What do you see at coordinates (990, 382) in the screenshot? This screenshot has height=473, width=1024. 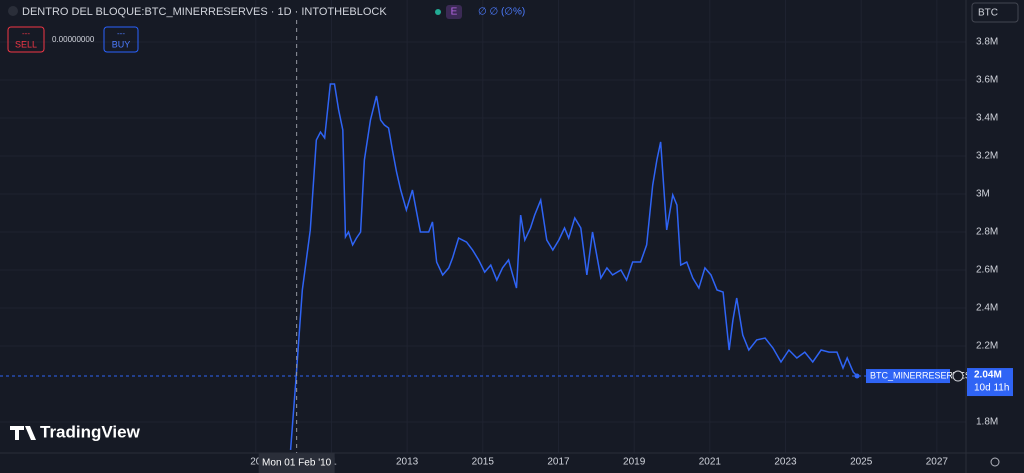 I see `price-tag-bg` at bounding box center [990, 382].